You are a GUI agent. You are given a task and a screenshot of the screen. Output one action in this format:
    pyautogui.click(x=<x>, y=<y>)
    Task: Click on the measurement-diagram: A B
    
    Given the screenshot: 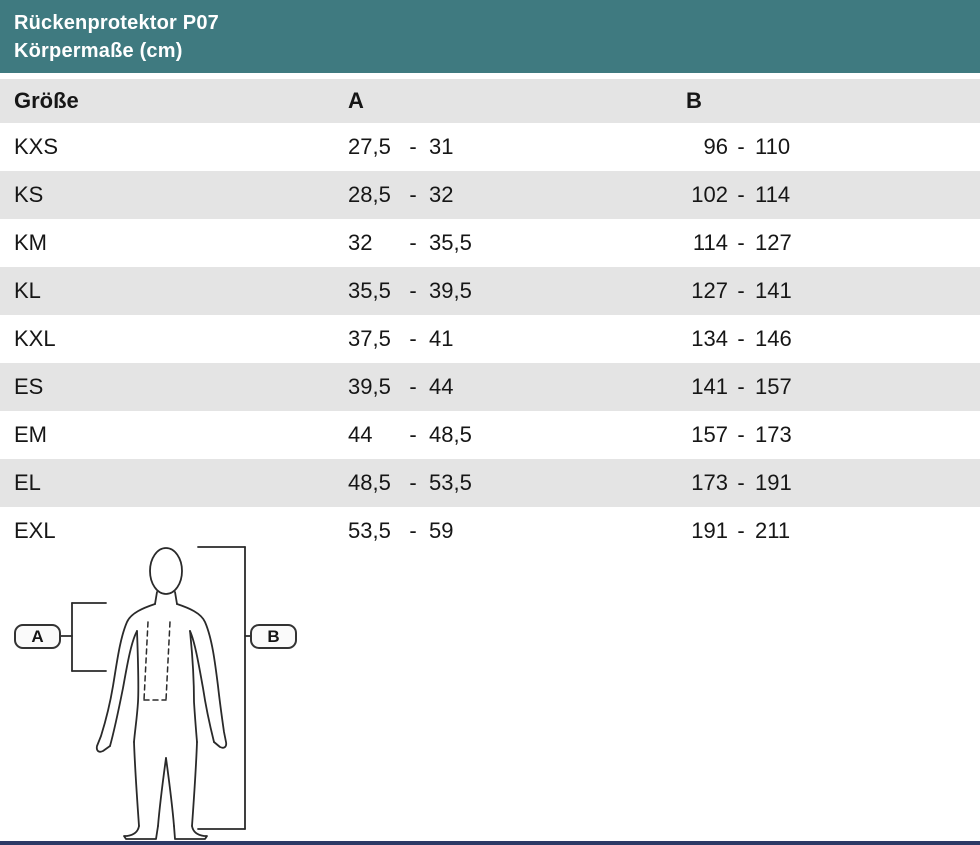 What is the action you would take?
    pyautogui.click(x=165, y=692)
    